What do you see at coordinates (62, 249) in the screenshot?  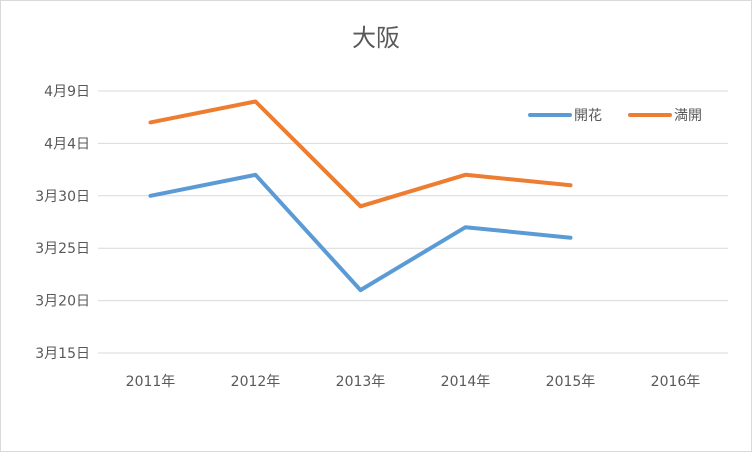 I see `y-tick-label: 3月25日` at bounding box center [62, 249].